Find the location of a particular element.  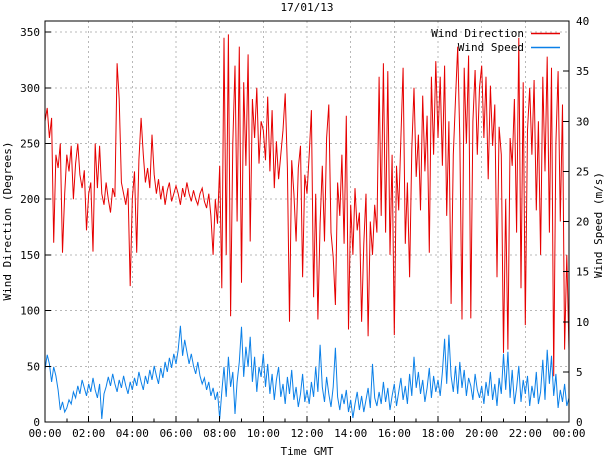

y-left-tick-label: 350 is located at coordinates (30, 32).